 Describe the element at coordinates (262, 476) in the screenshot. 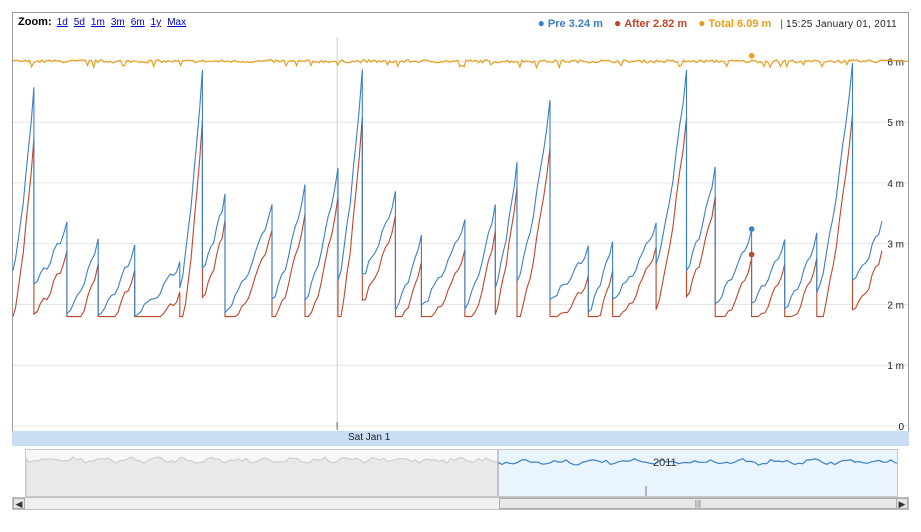

I see `navigator-history-area` at that location.